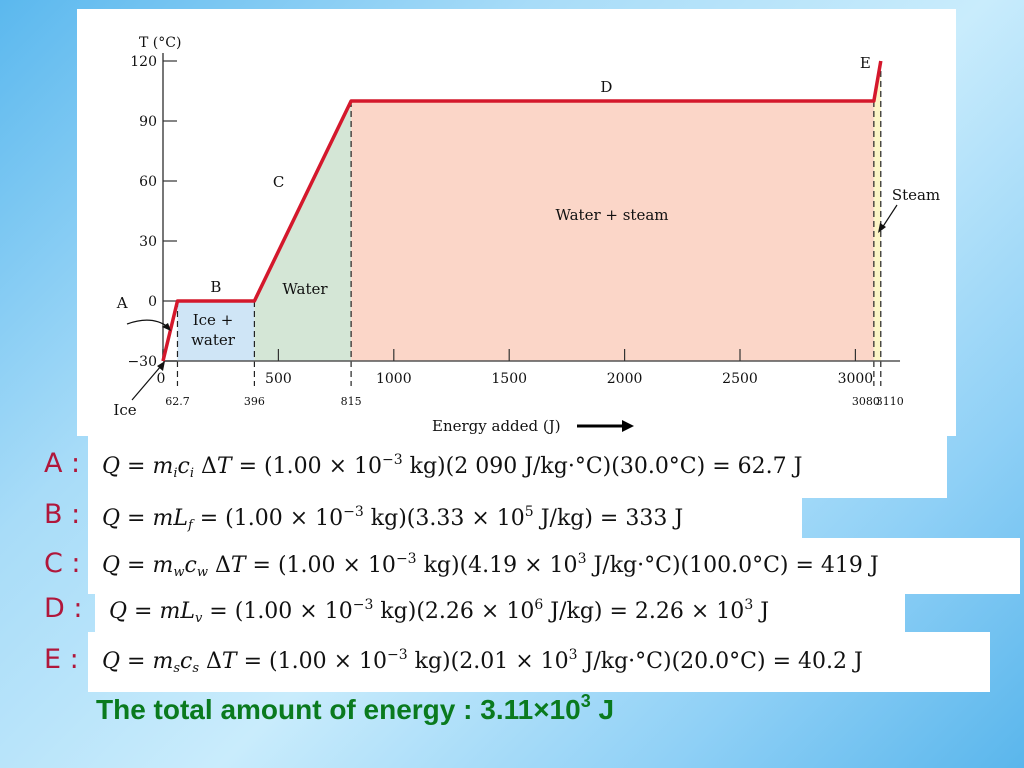 Image resolution: width=1024 pixels, height=768 pixels. Describe the element at coordinates (122, 303) in the screenshot. I see `segment-label-a: A` at that location.